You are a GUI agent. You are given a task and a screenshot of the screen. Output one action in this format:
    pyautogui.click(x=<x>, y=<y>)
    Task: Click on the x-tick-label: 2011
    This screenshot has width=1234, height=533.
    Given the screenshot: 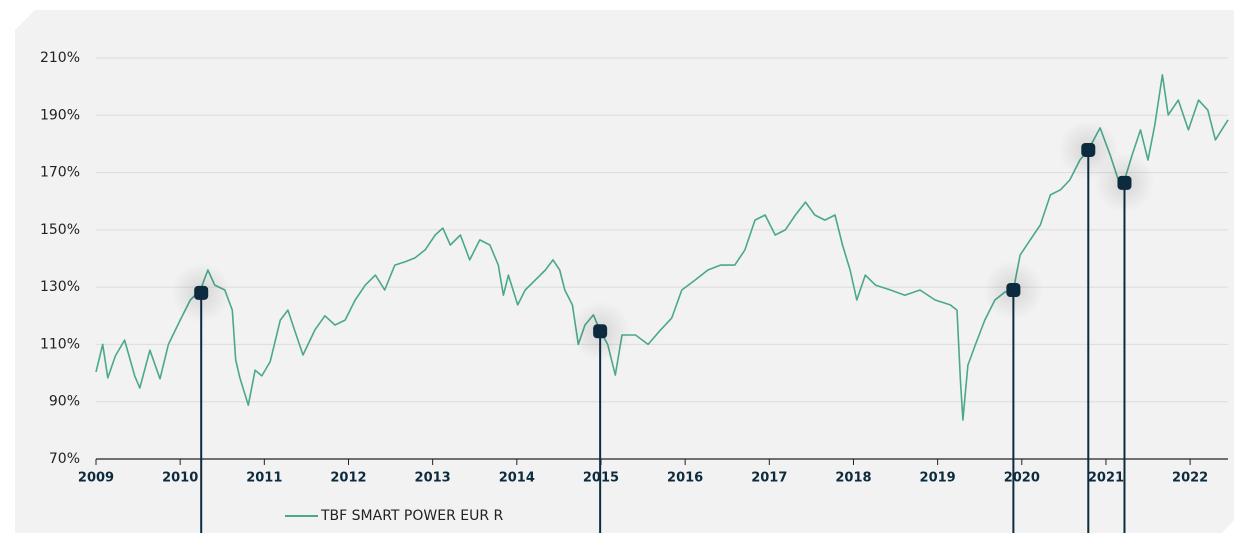 What is the action you would take?
    pyautogui.click(x=264, y=478)
    